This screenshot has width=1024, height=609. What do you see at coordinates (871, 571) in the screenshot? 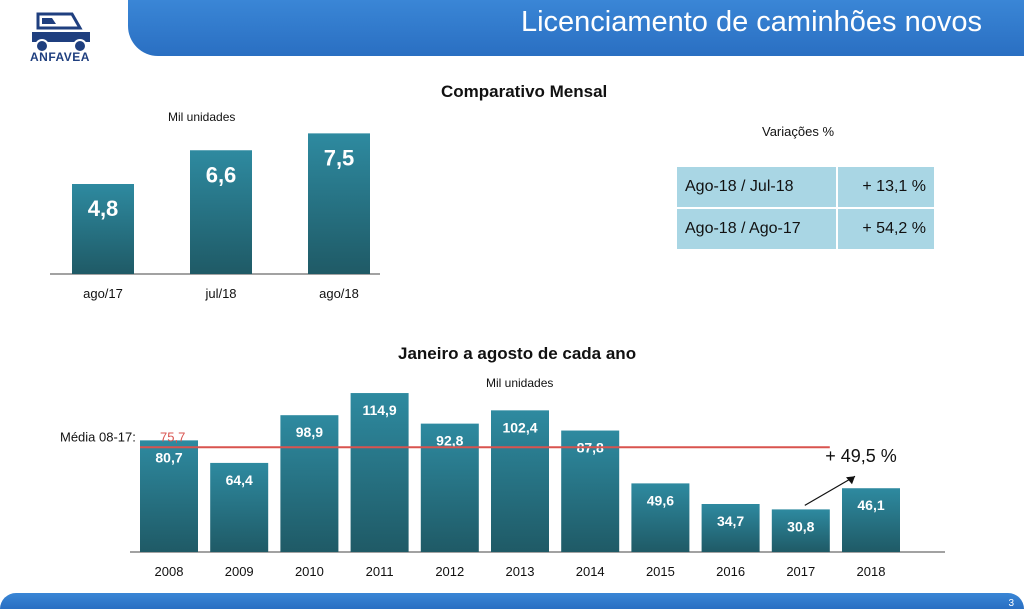
I see `category-label: 2018` at bounding box center [871, 571].